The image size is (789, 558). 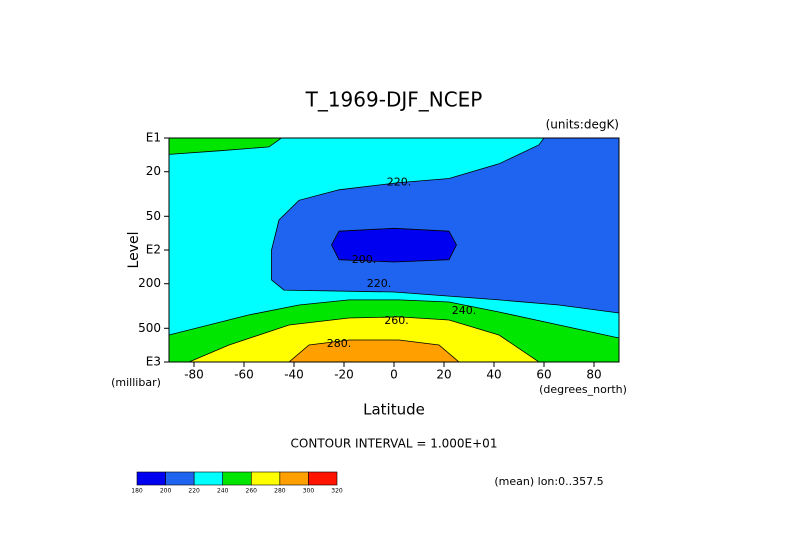 What do you see at coordinates (394, 375) in the screenshot?
I see `x-tick-label: 0` at bounding box center [394, 375].